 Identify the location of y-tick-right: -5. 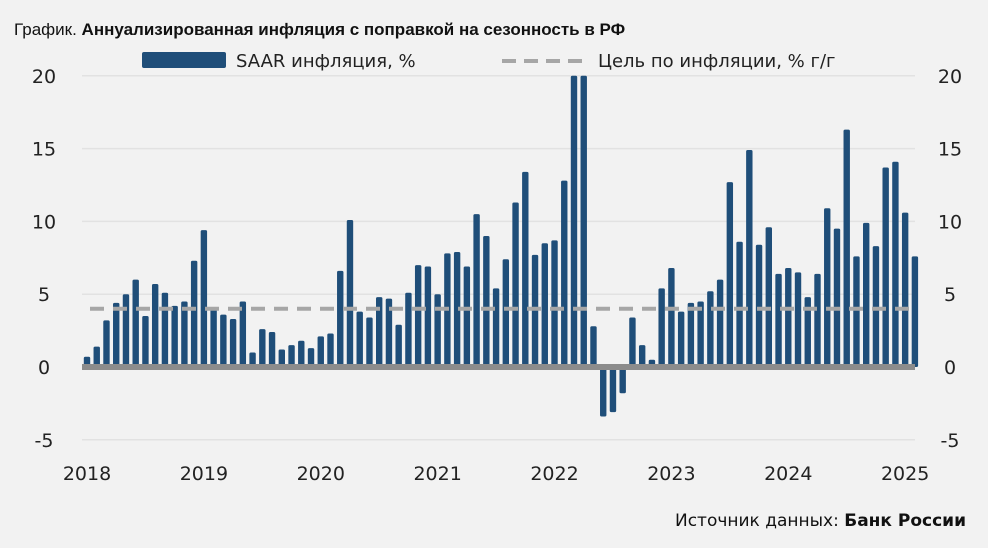
(950, 441).